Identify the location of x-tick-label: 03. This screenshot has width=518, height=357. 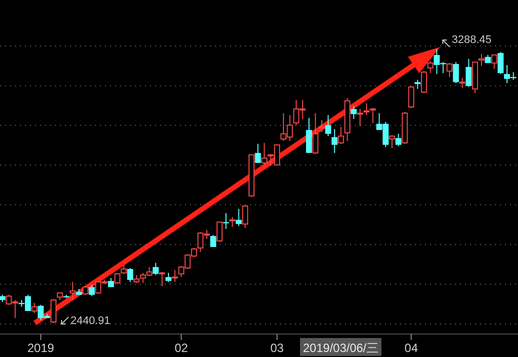
(277, 348).